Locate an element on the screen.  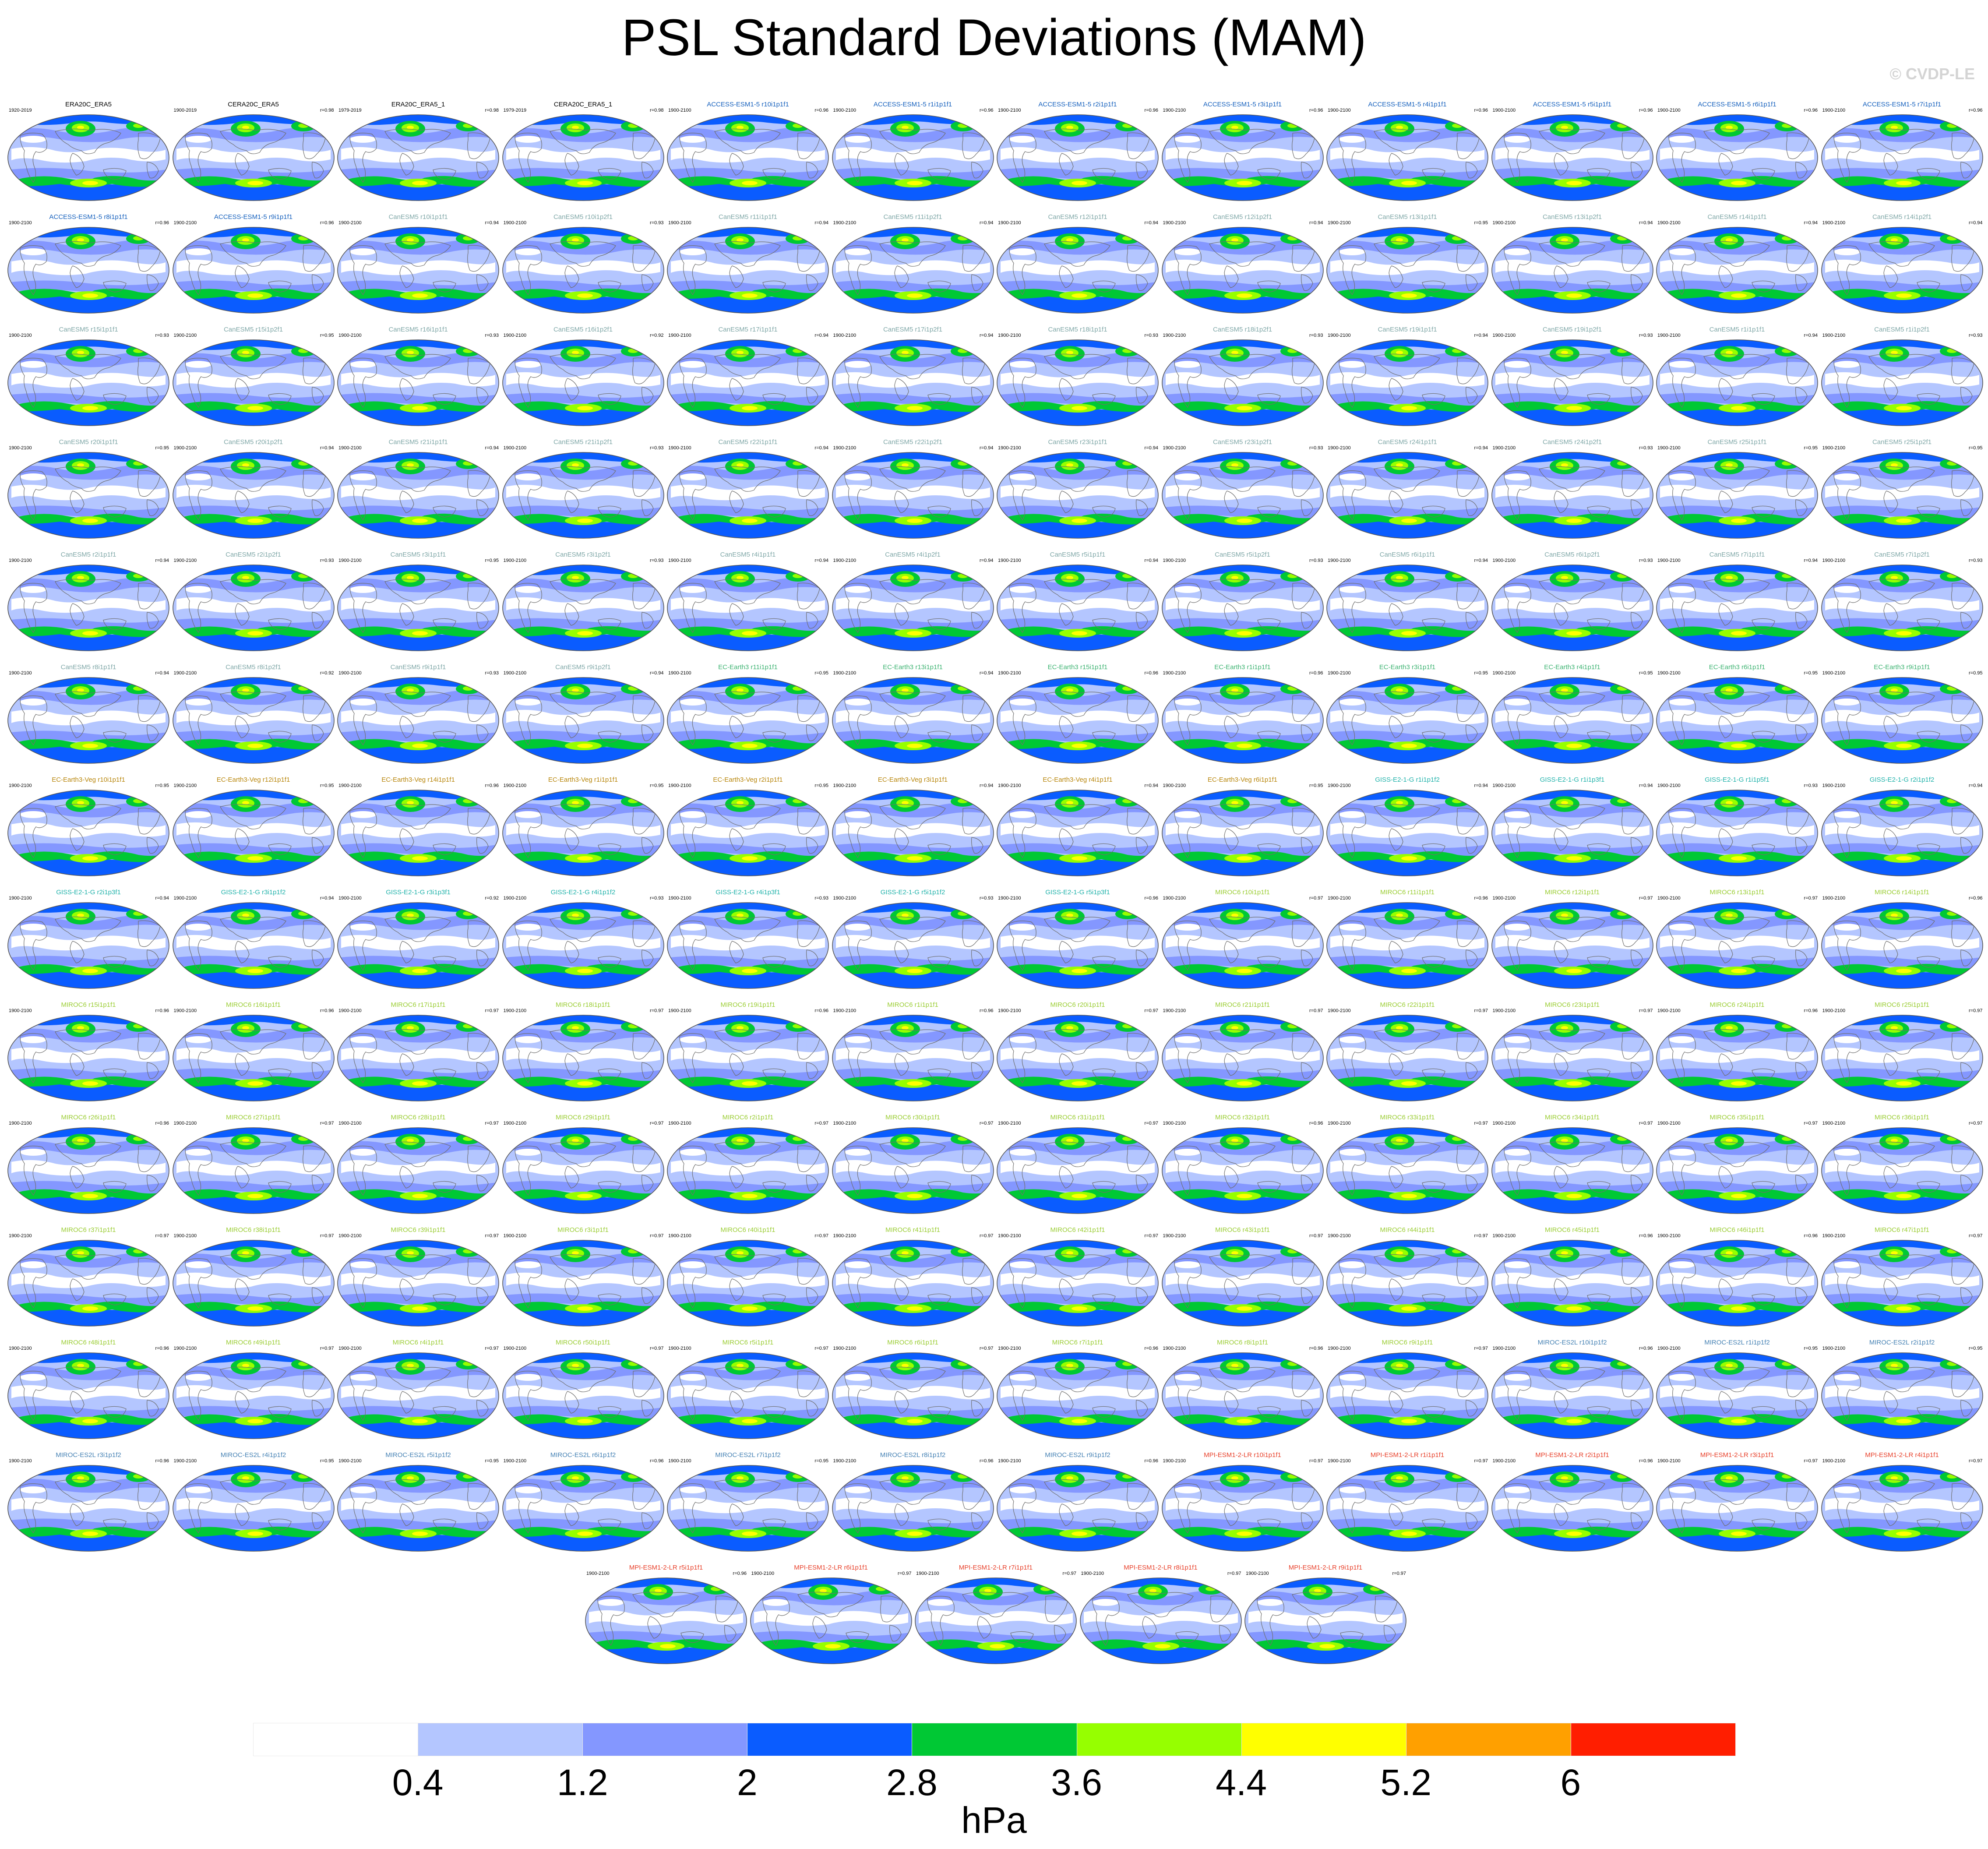
colorbar-tick-label: 2.8 is located at coordinates (912, 1782).